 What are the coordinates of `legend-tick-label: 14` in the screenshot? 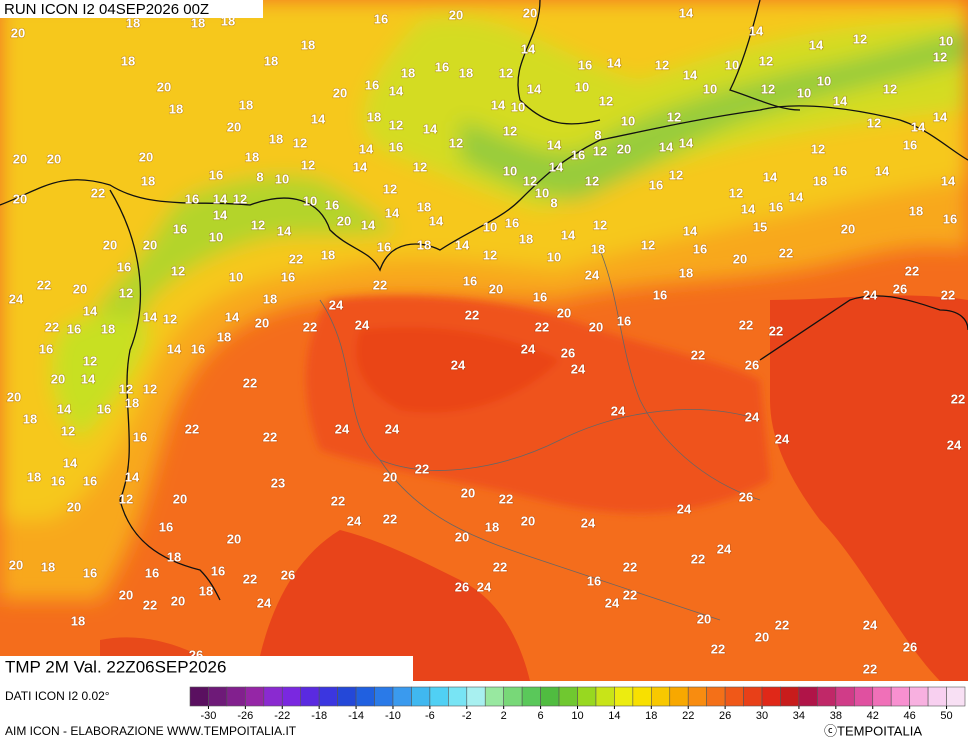 It's located at (614, 716).